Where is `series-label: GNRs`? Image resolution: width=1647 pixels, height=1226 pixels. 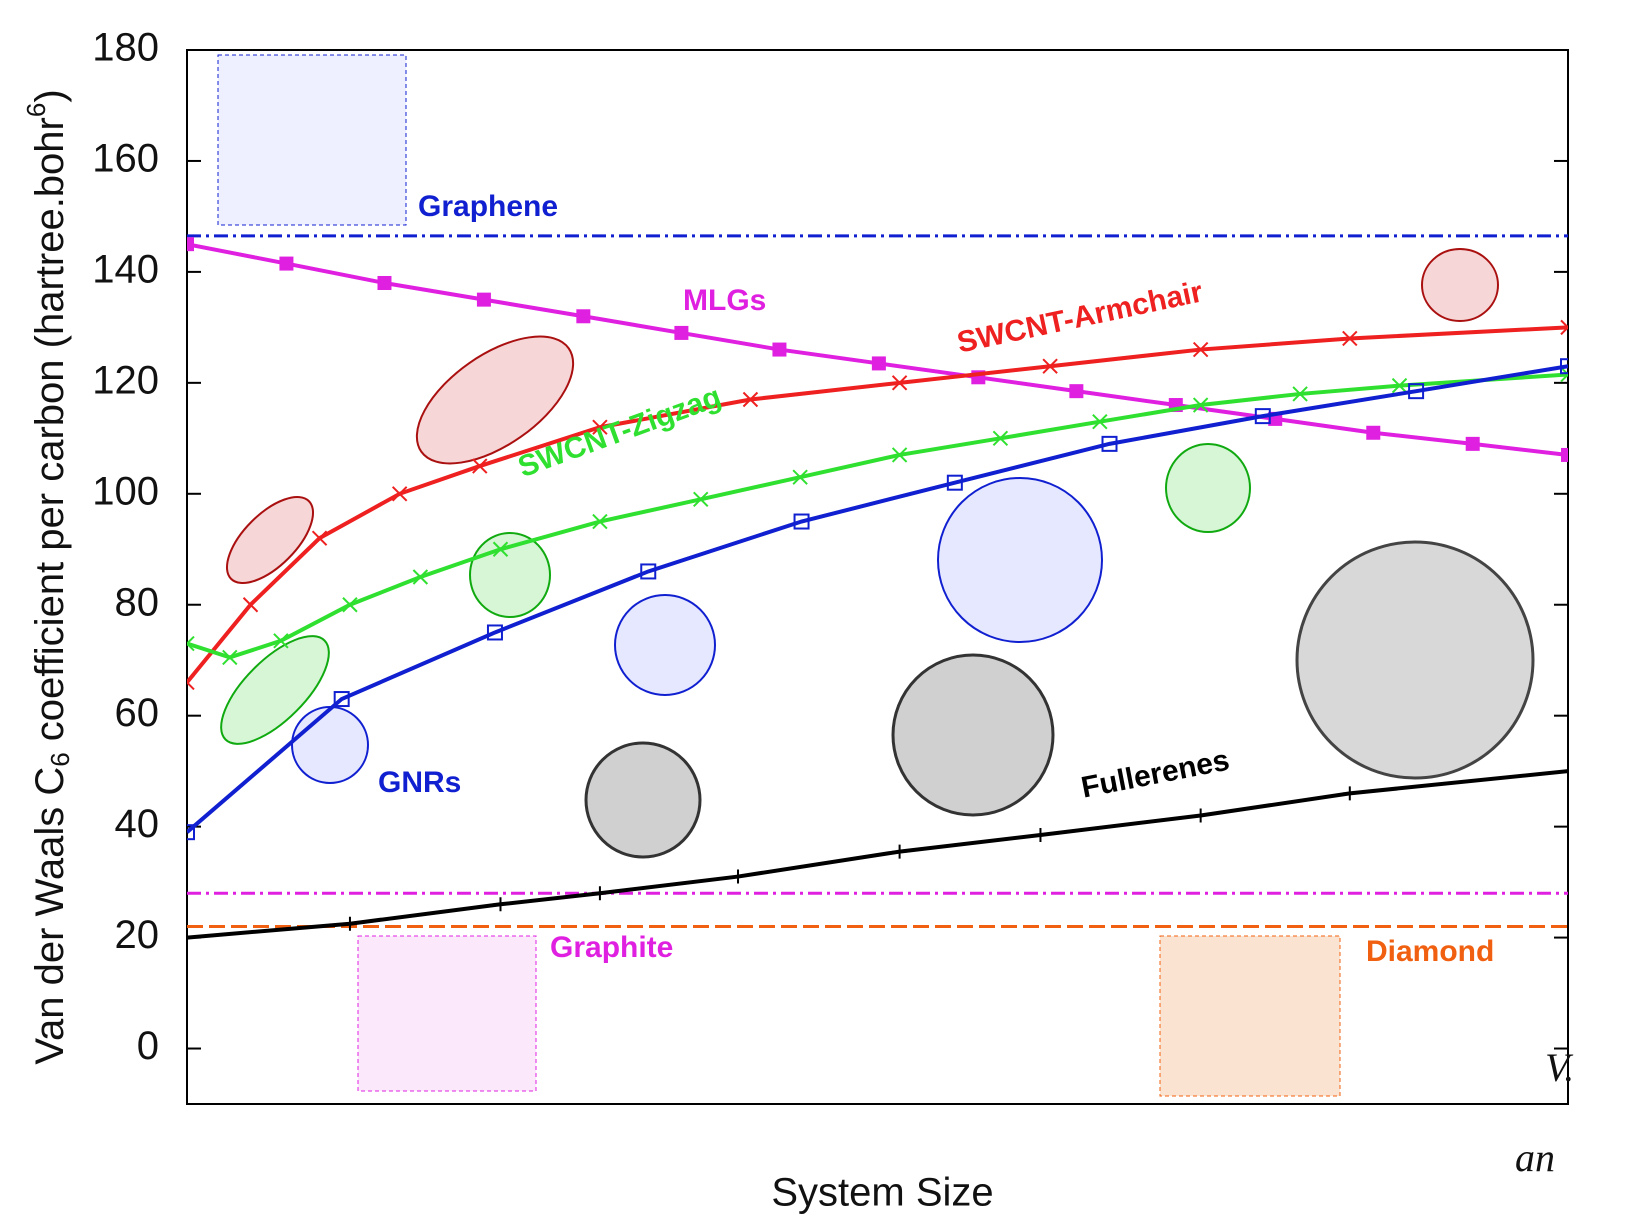
series-label: GNRs is located at coordinates (419, 782).